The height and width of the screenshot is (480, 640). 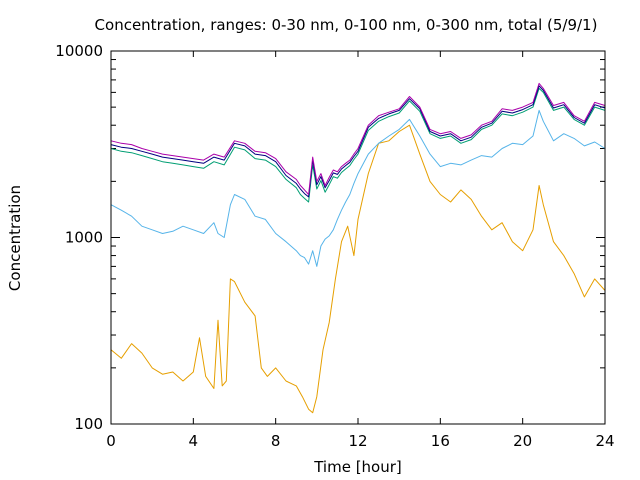 I want to click on x-tick-label: 12, so click(x=357, y=441).